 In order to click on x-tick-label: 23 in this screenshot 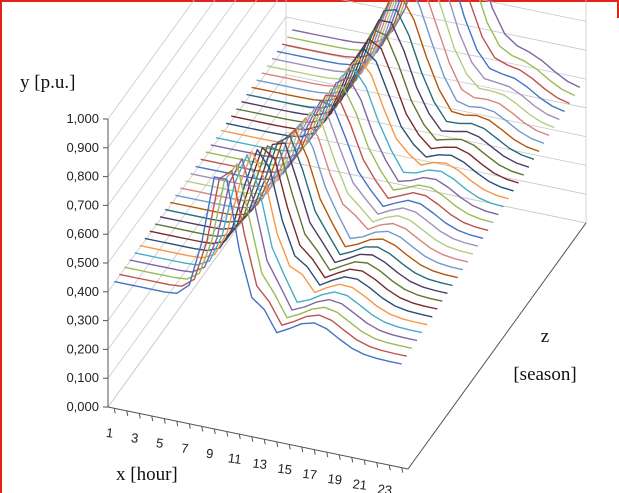, I will do `click(385, 487)`.